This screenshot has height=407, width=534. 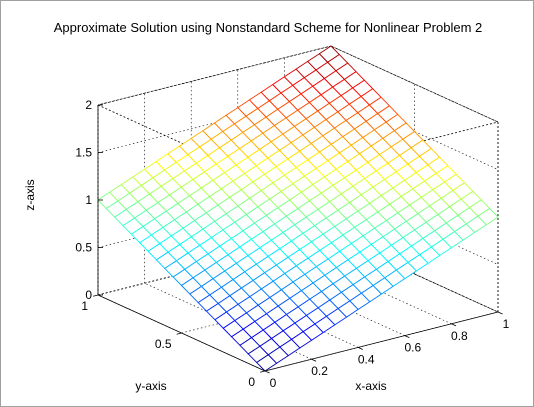 I want to click on z-axis-label: z-axis, so click(x=30, y=194).